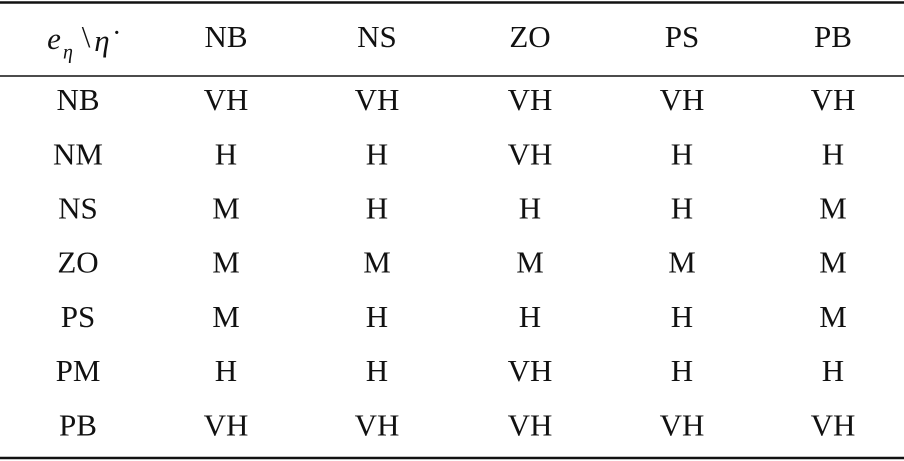  Describe the element at coordinates (225, 36) in the screenshot. I see `column-header: NB` at that location.